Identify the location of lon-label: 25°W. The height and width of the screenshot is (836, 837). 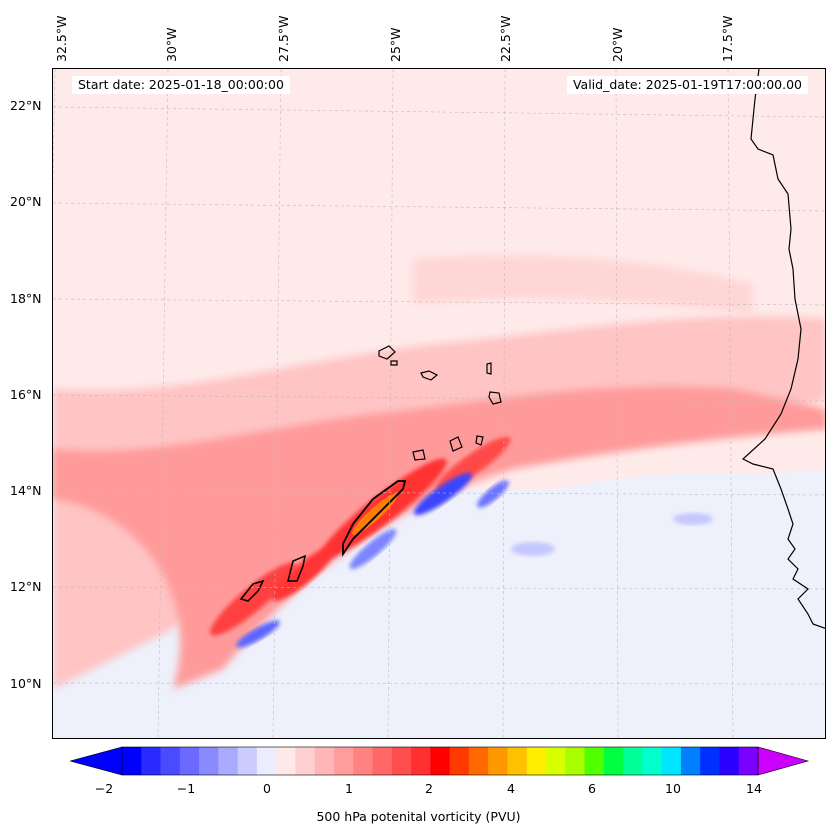
(395, 44).